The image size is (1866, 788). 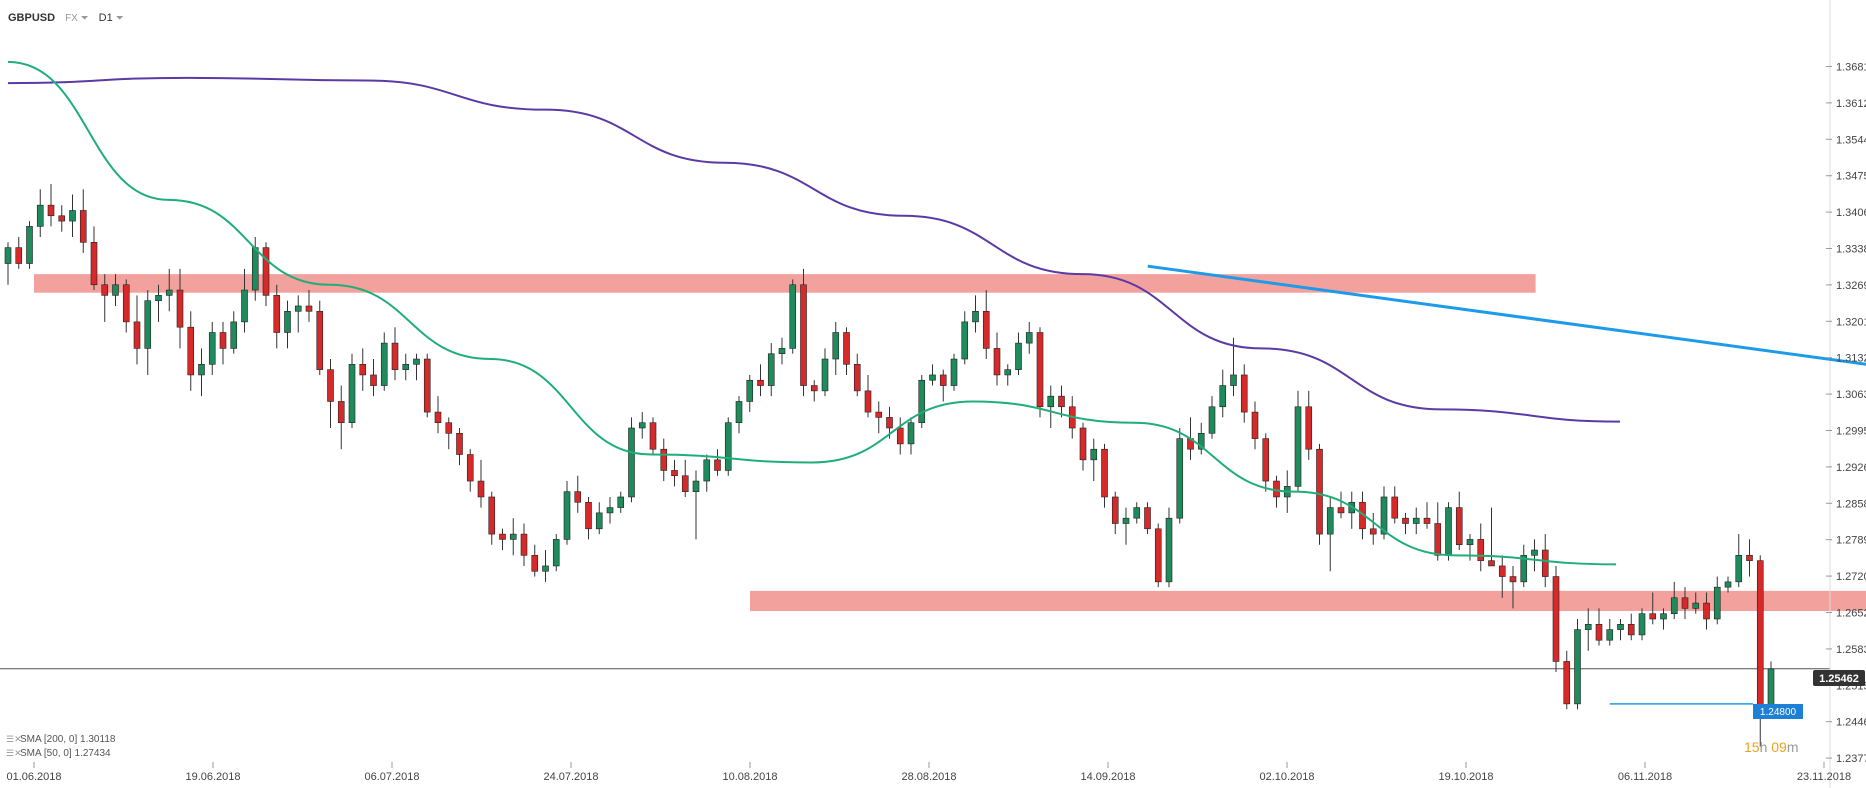 I want to click on indicator-legend-sma50: ☰✕SMA [50, 0] 1.27434, so click(x=58, y=753).